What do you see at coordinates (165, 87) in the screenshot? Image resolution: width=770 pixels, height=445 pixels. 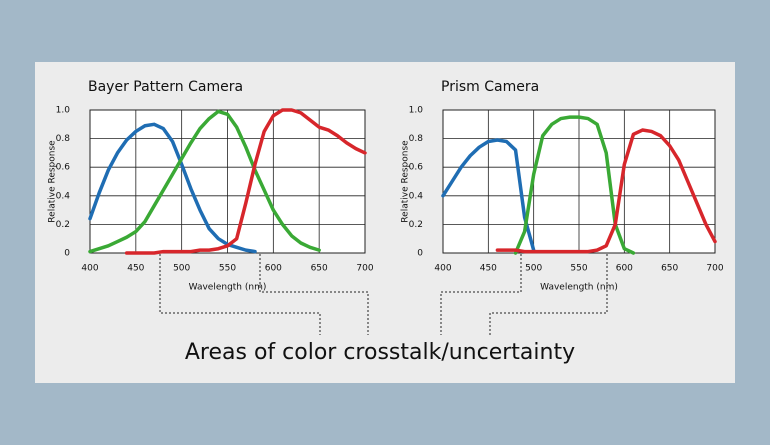 I see `chart-title: Bayer Pattern Camera` at bounding box center [165, 87].